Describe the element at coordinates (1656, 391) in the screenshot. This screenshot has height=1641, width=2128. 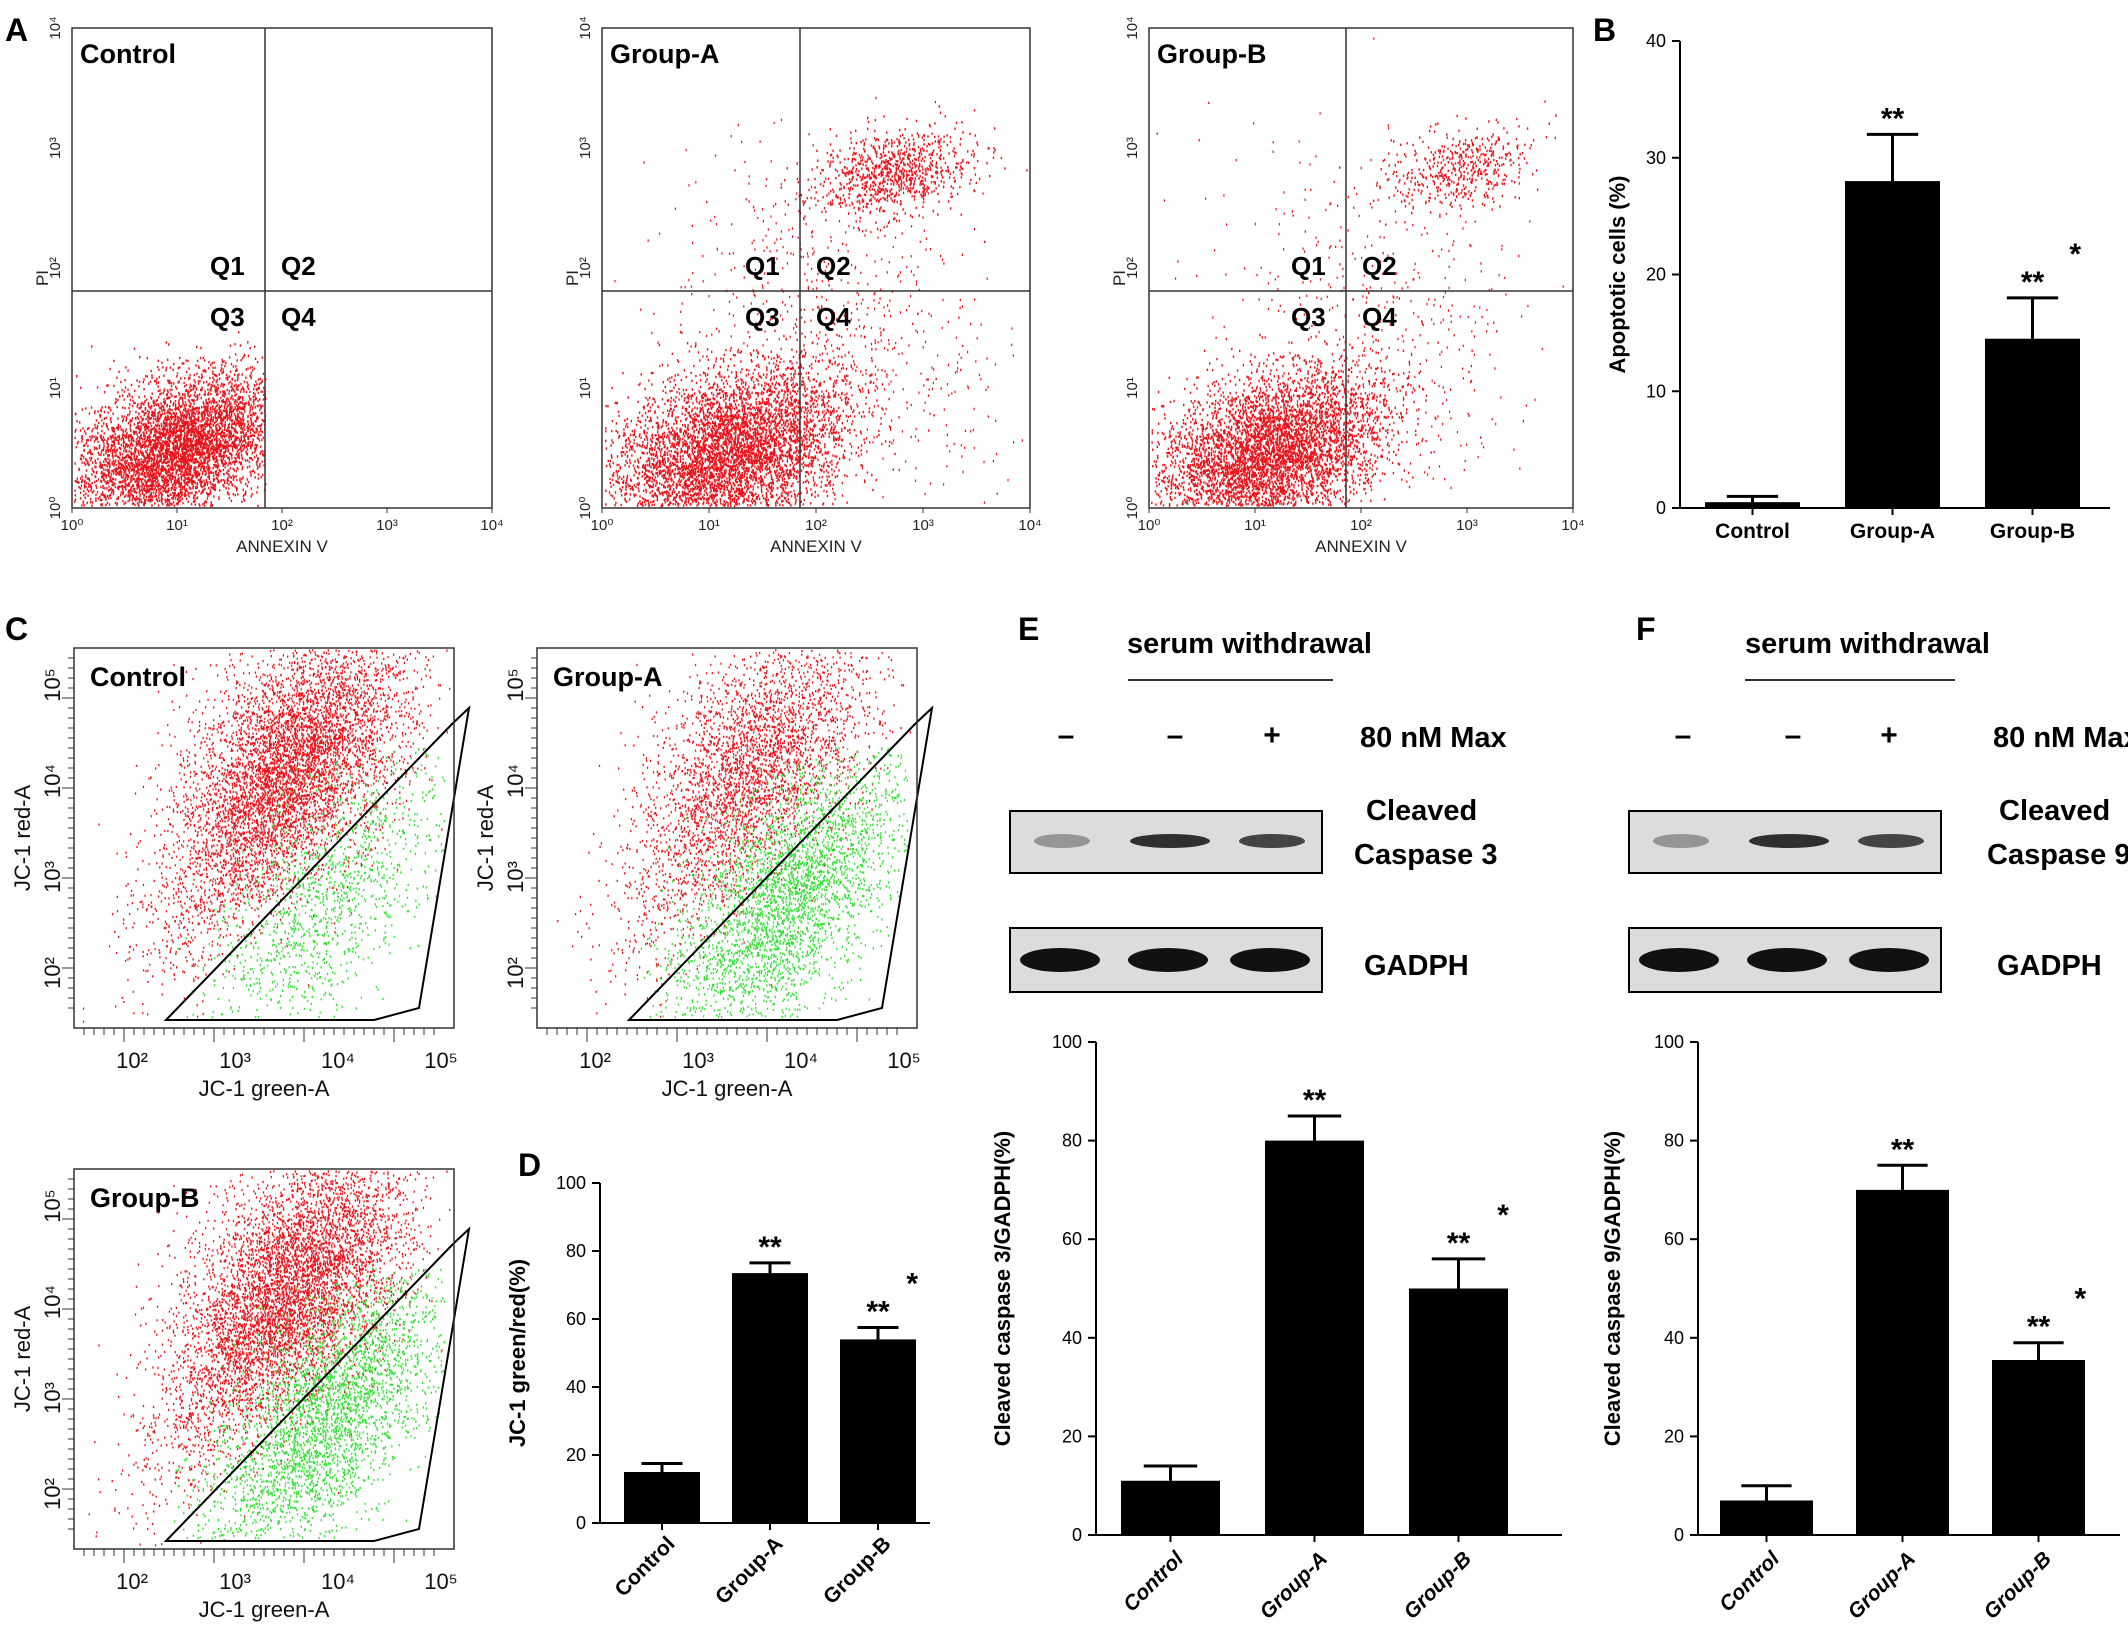
I see `y-tick-label: 10` at that location.